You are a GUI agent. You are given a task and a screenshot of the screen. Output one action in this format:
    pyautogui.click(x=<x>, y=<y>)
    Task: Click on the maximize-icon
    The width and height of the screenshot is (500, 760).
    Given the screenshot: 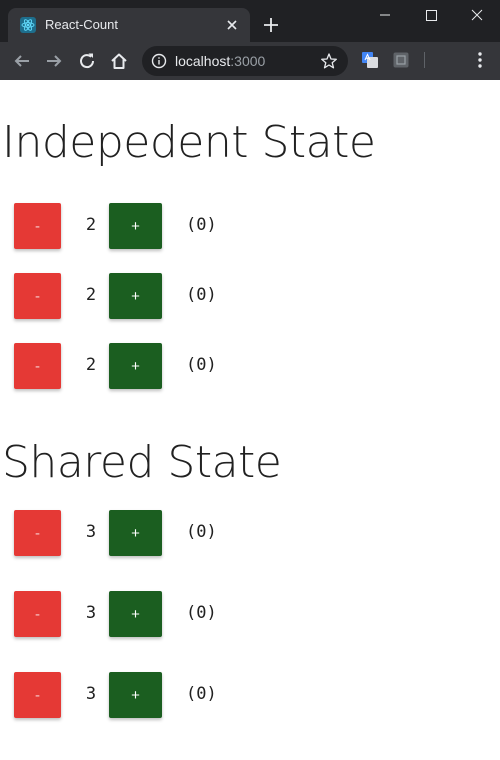 What is the action you would take?
    pyautogui.click(x=431, y=15)
    